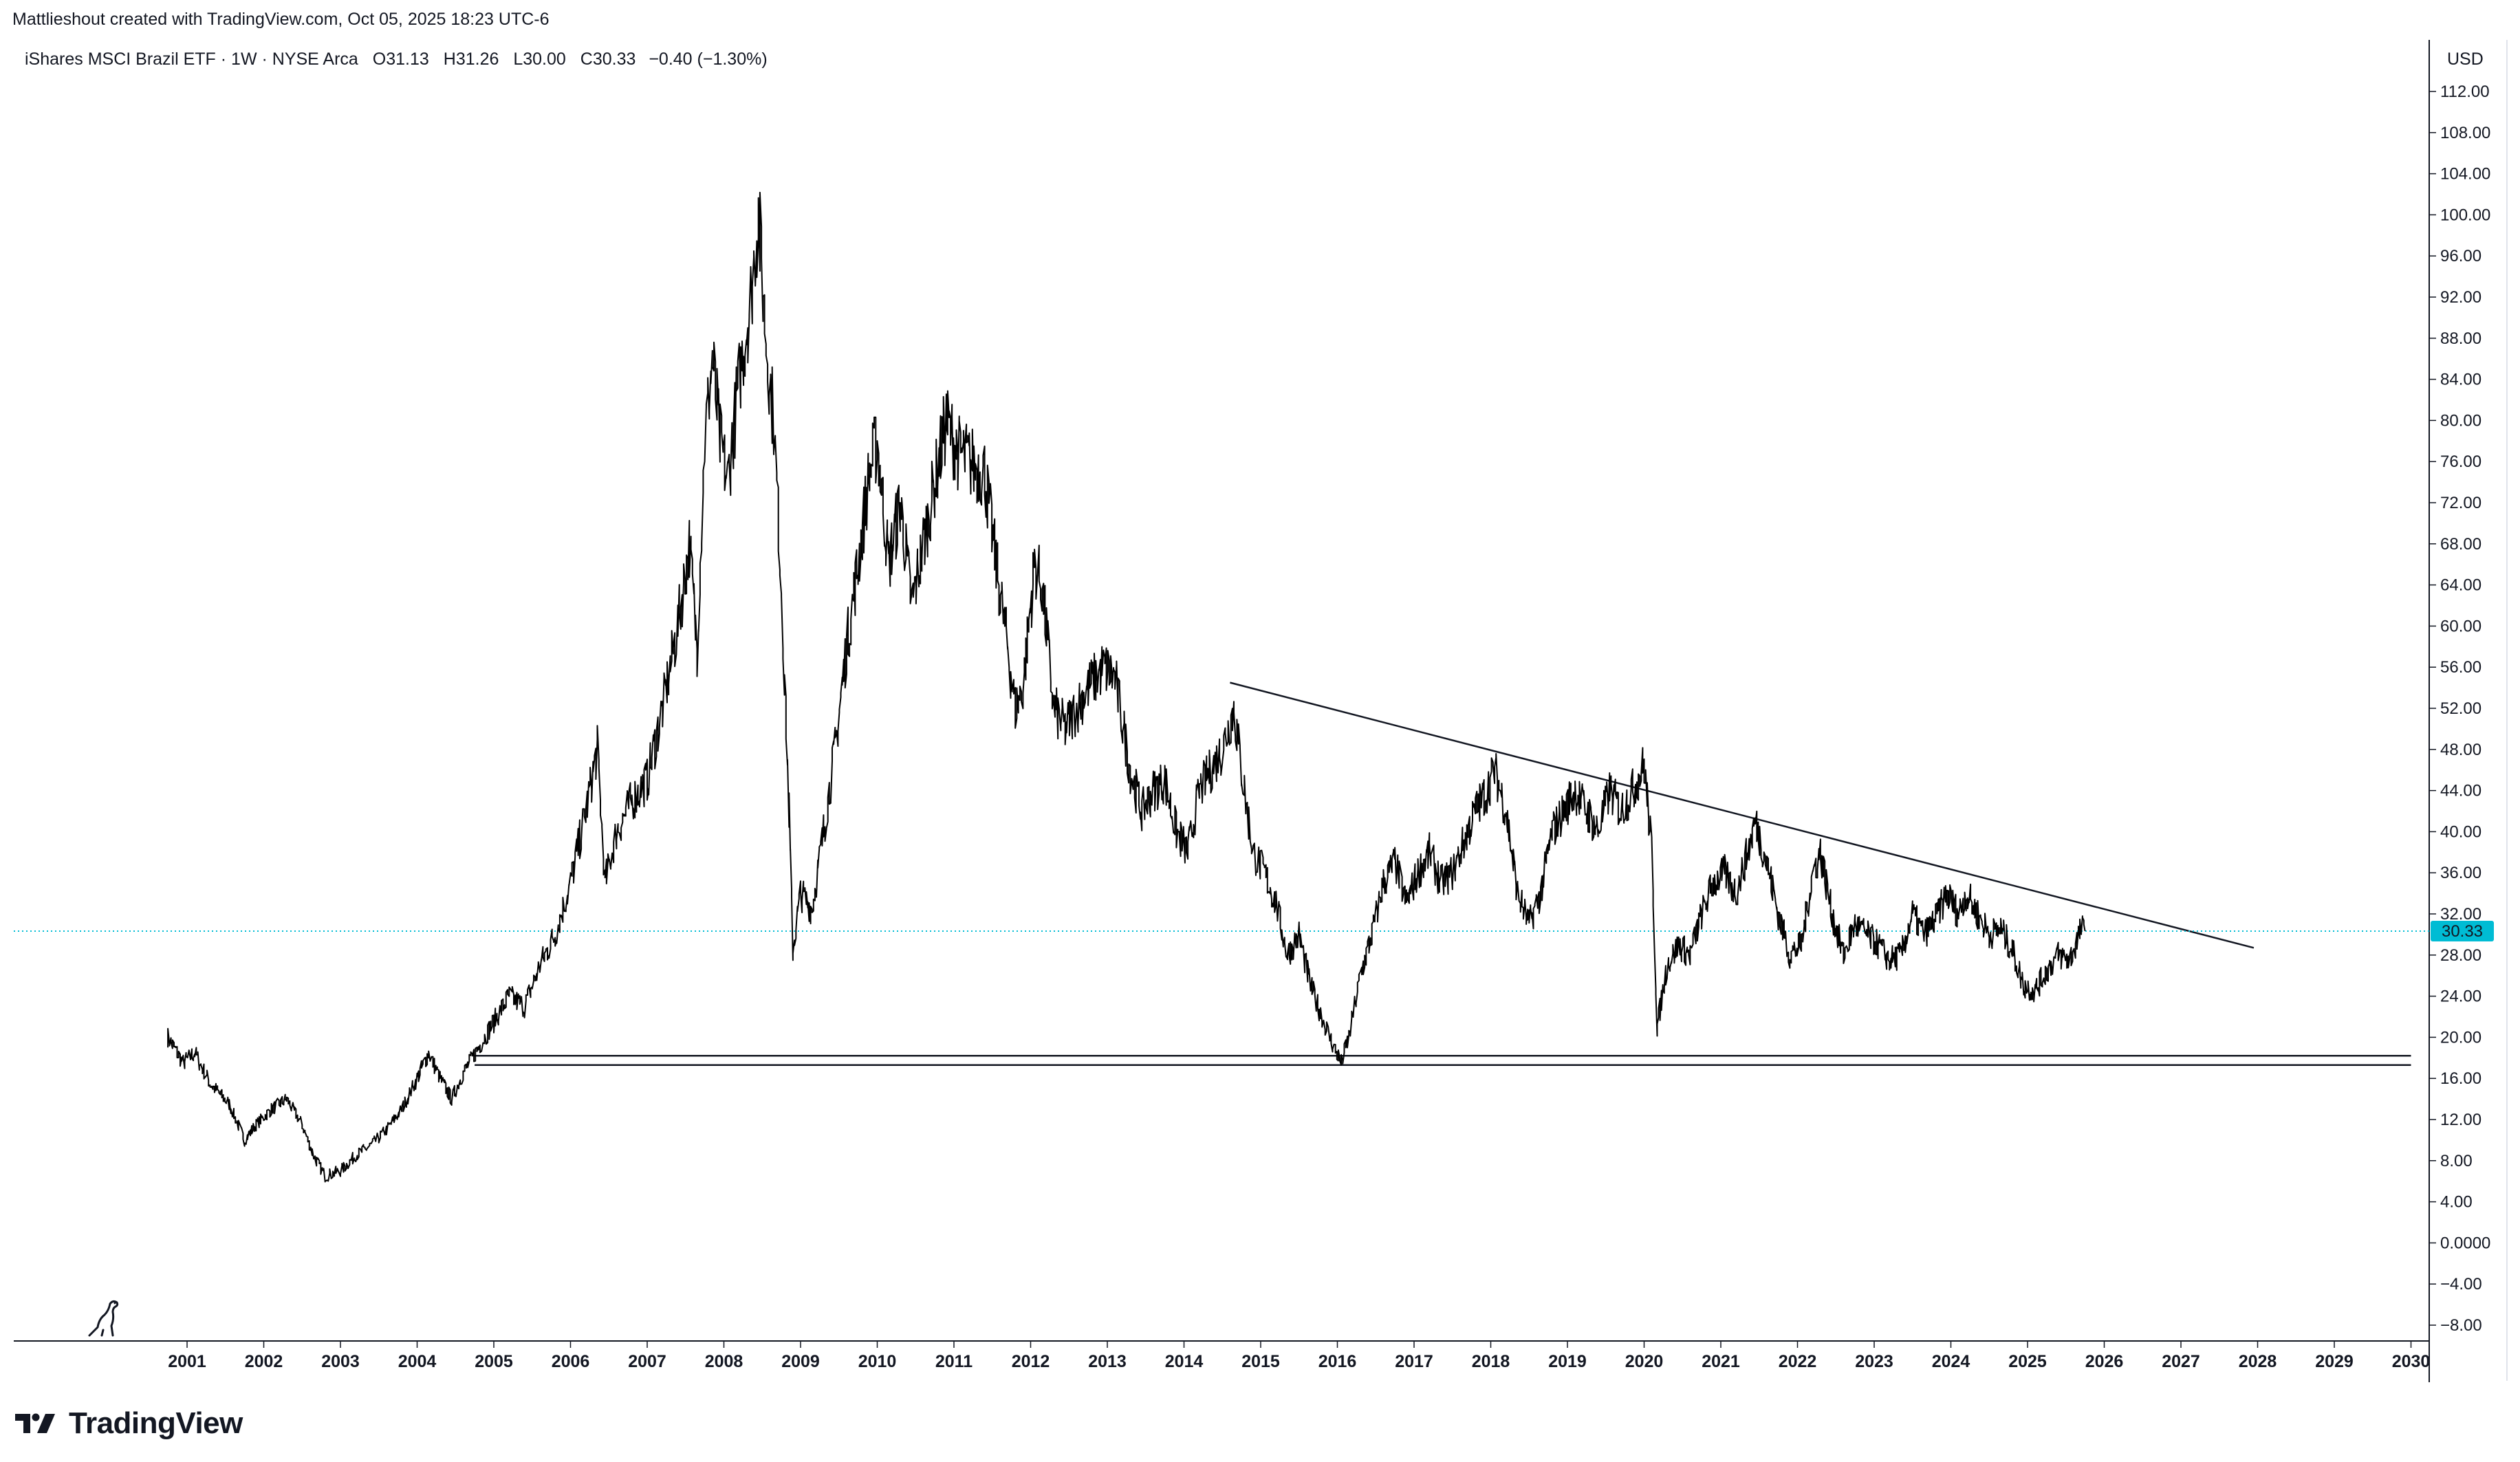 The image size is (2520, 1462). What do you see at coordinates (449, 60) in the screenshot?
I see `high-label: H` at bounding box center [449, 60].